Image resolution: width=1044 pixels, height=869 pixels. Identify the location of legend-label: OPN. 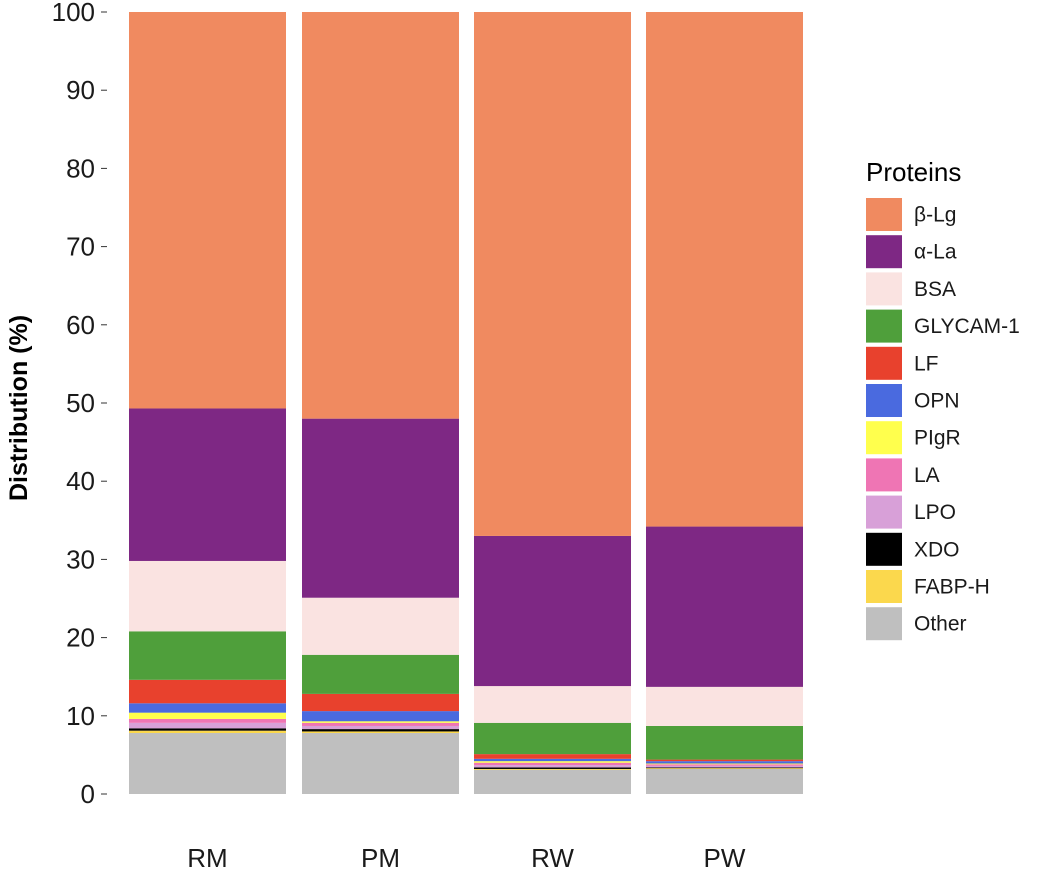
(937, 401).